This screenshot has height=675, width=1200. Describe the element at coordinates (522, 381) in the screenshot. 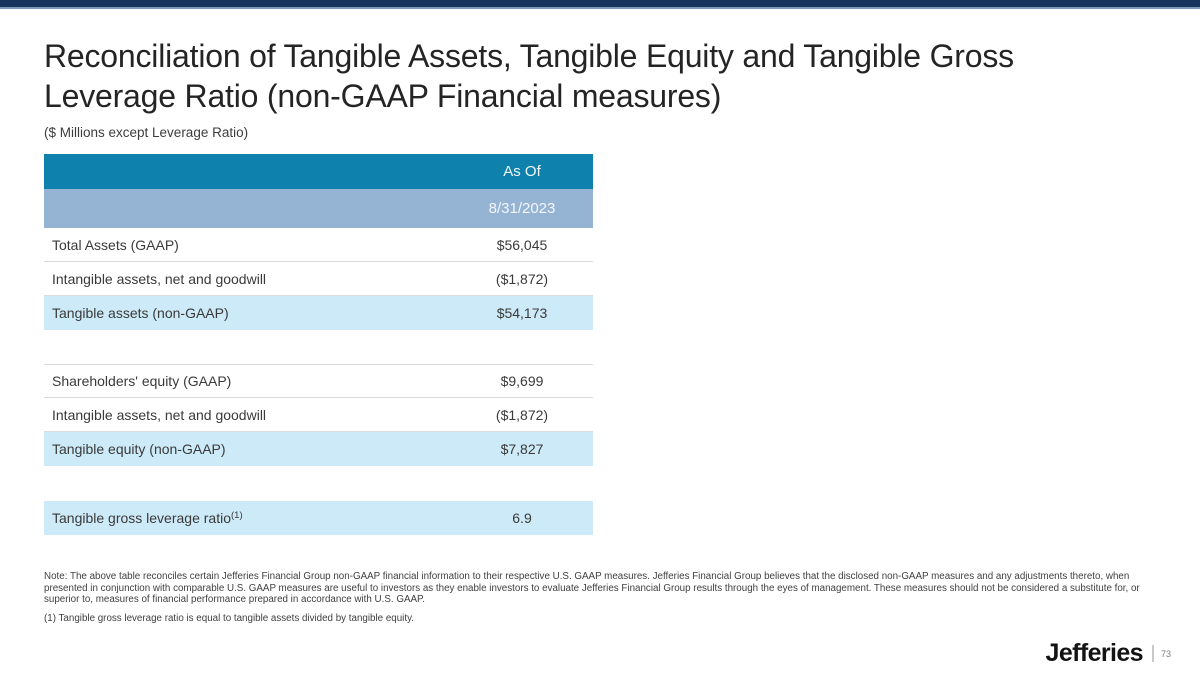

I see `row-value: $9,699` at that location.